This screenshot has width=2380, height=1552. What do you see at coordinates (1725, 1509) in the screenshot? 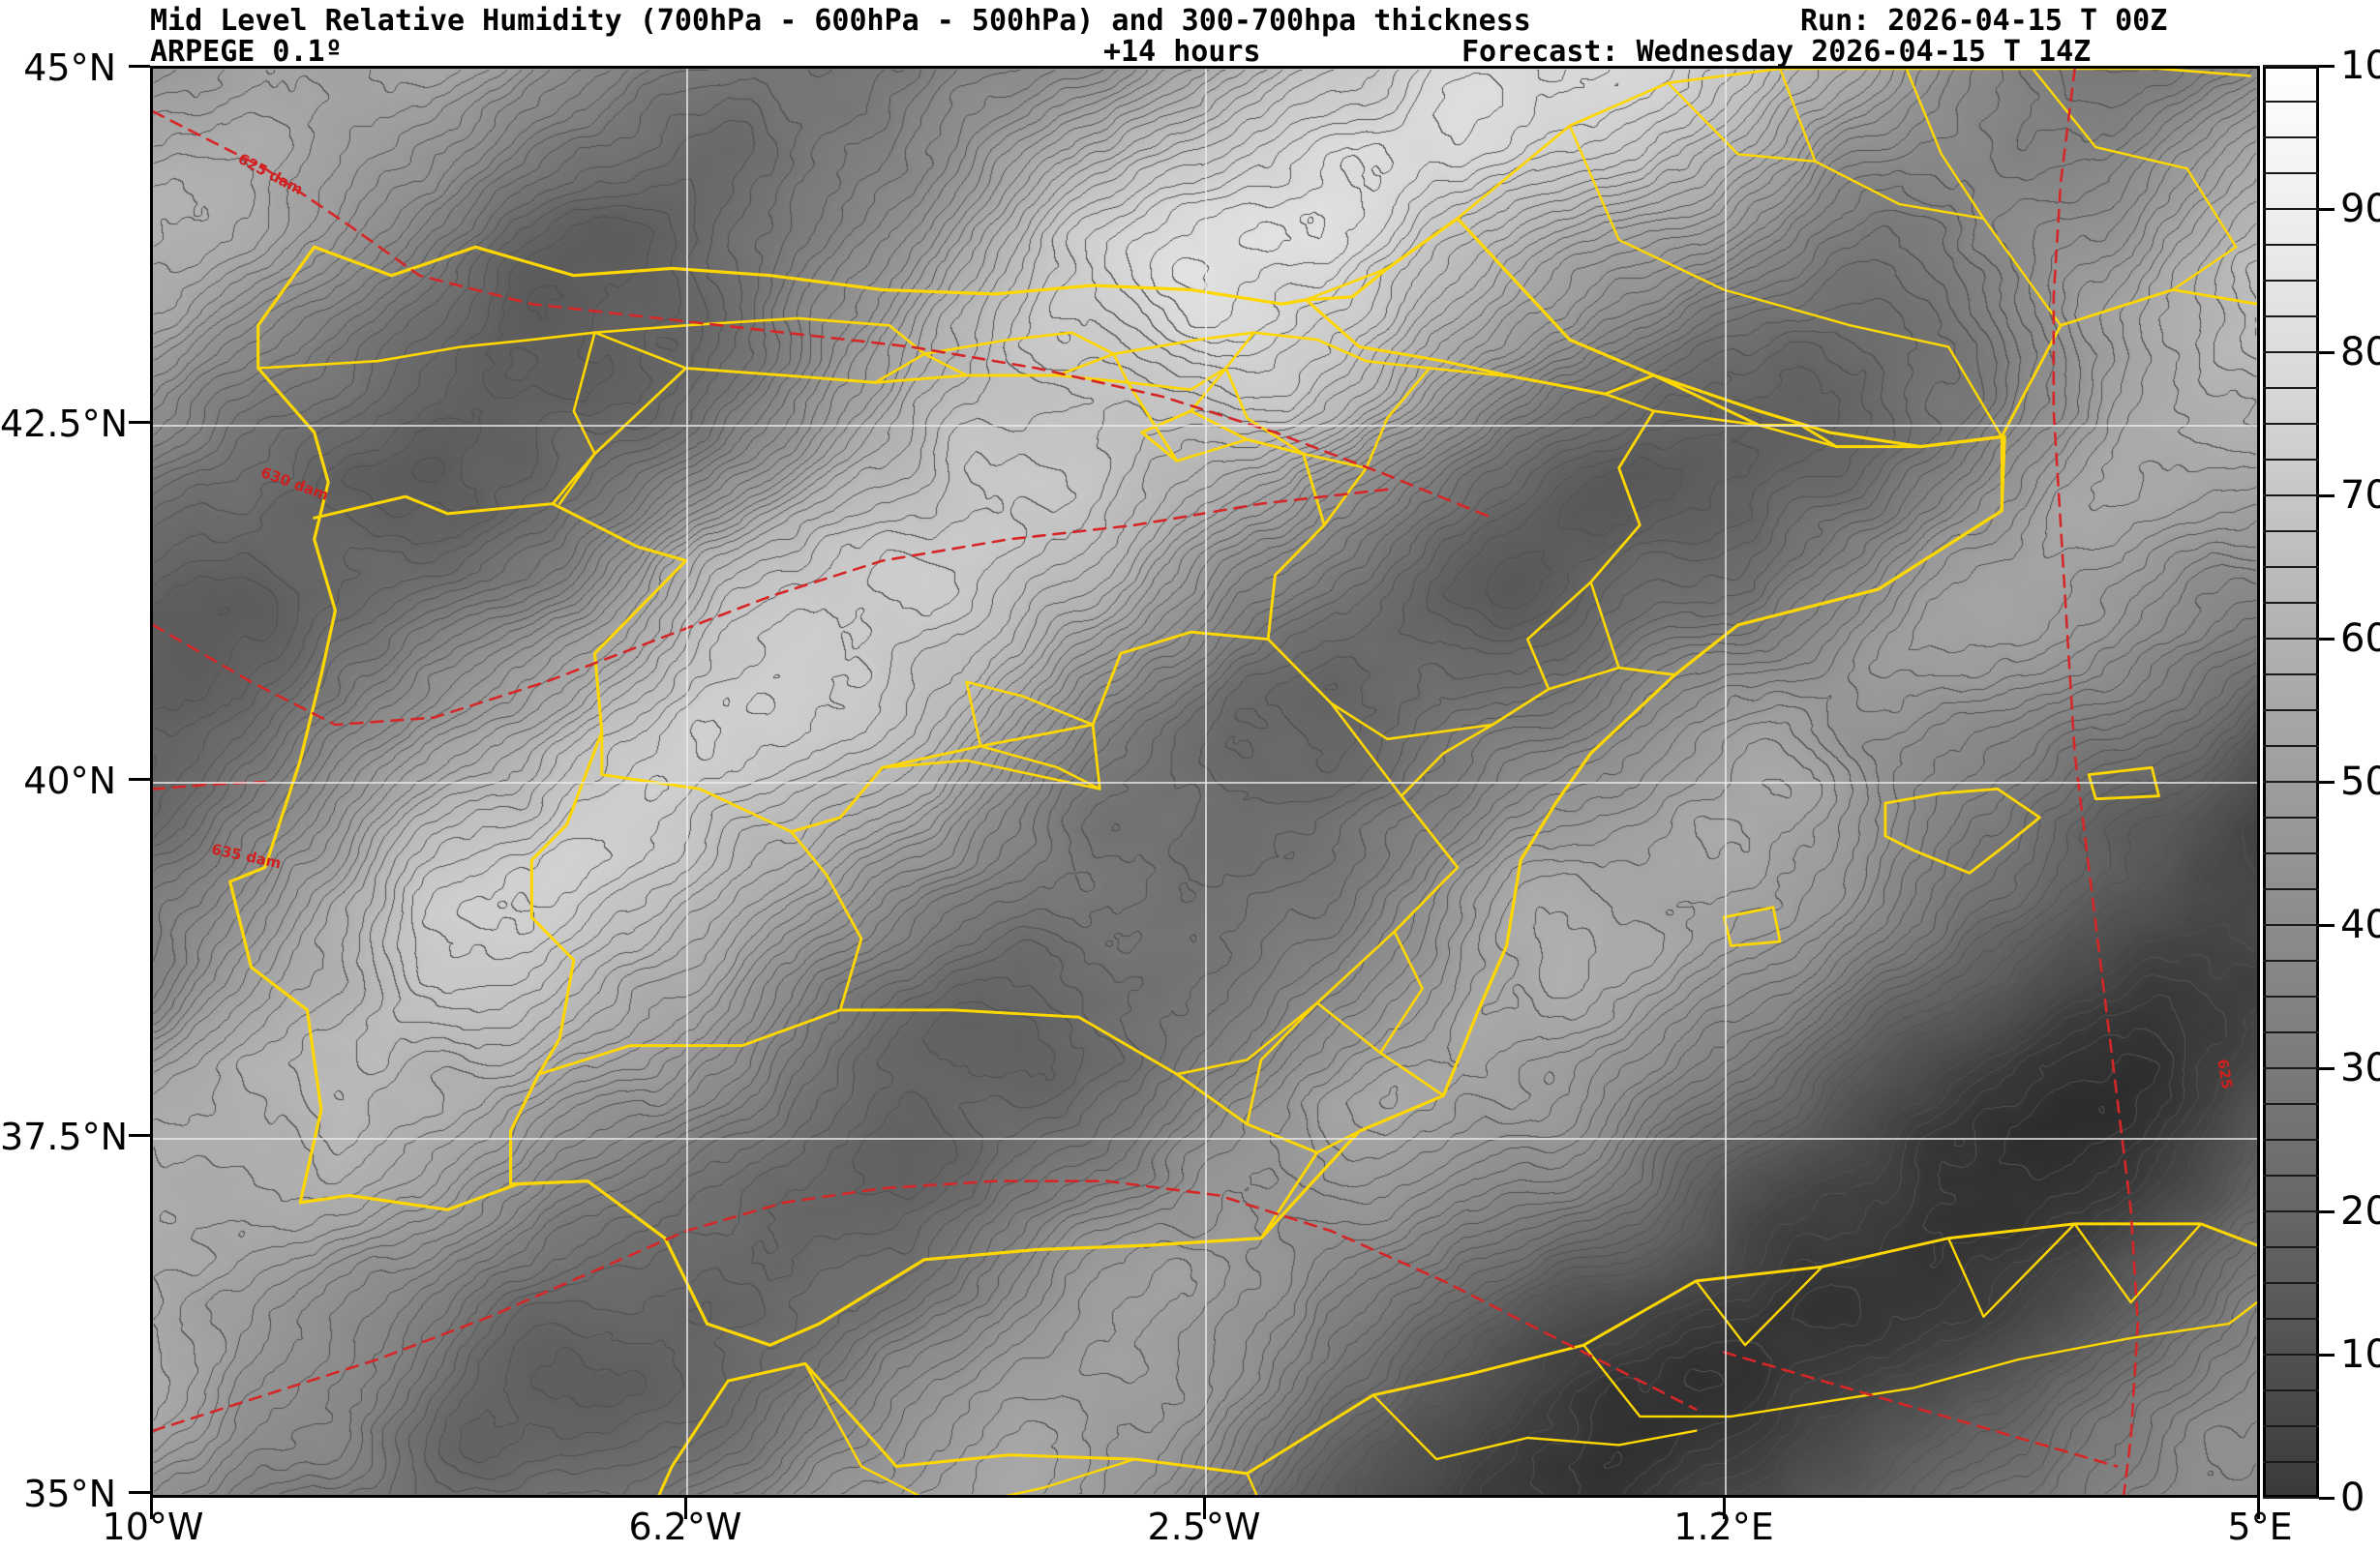
I see `xtick-mark-1-2e` at bounding box center [1725, 1509].